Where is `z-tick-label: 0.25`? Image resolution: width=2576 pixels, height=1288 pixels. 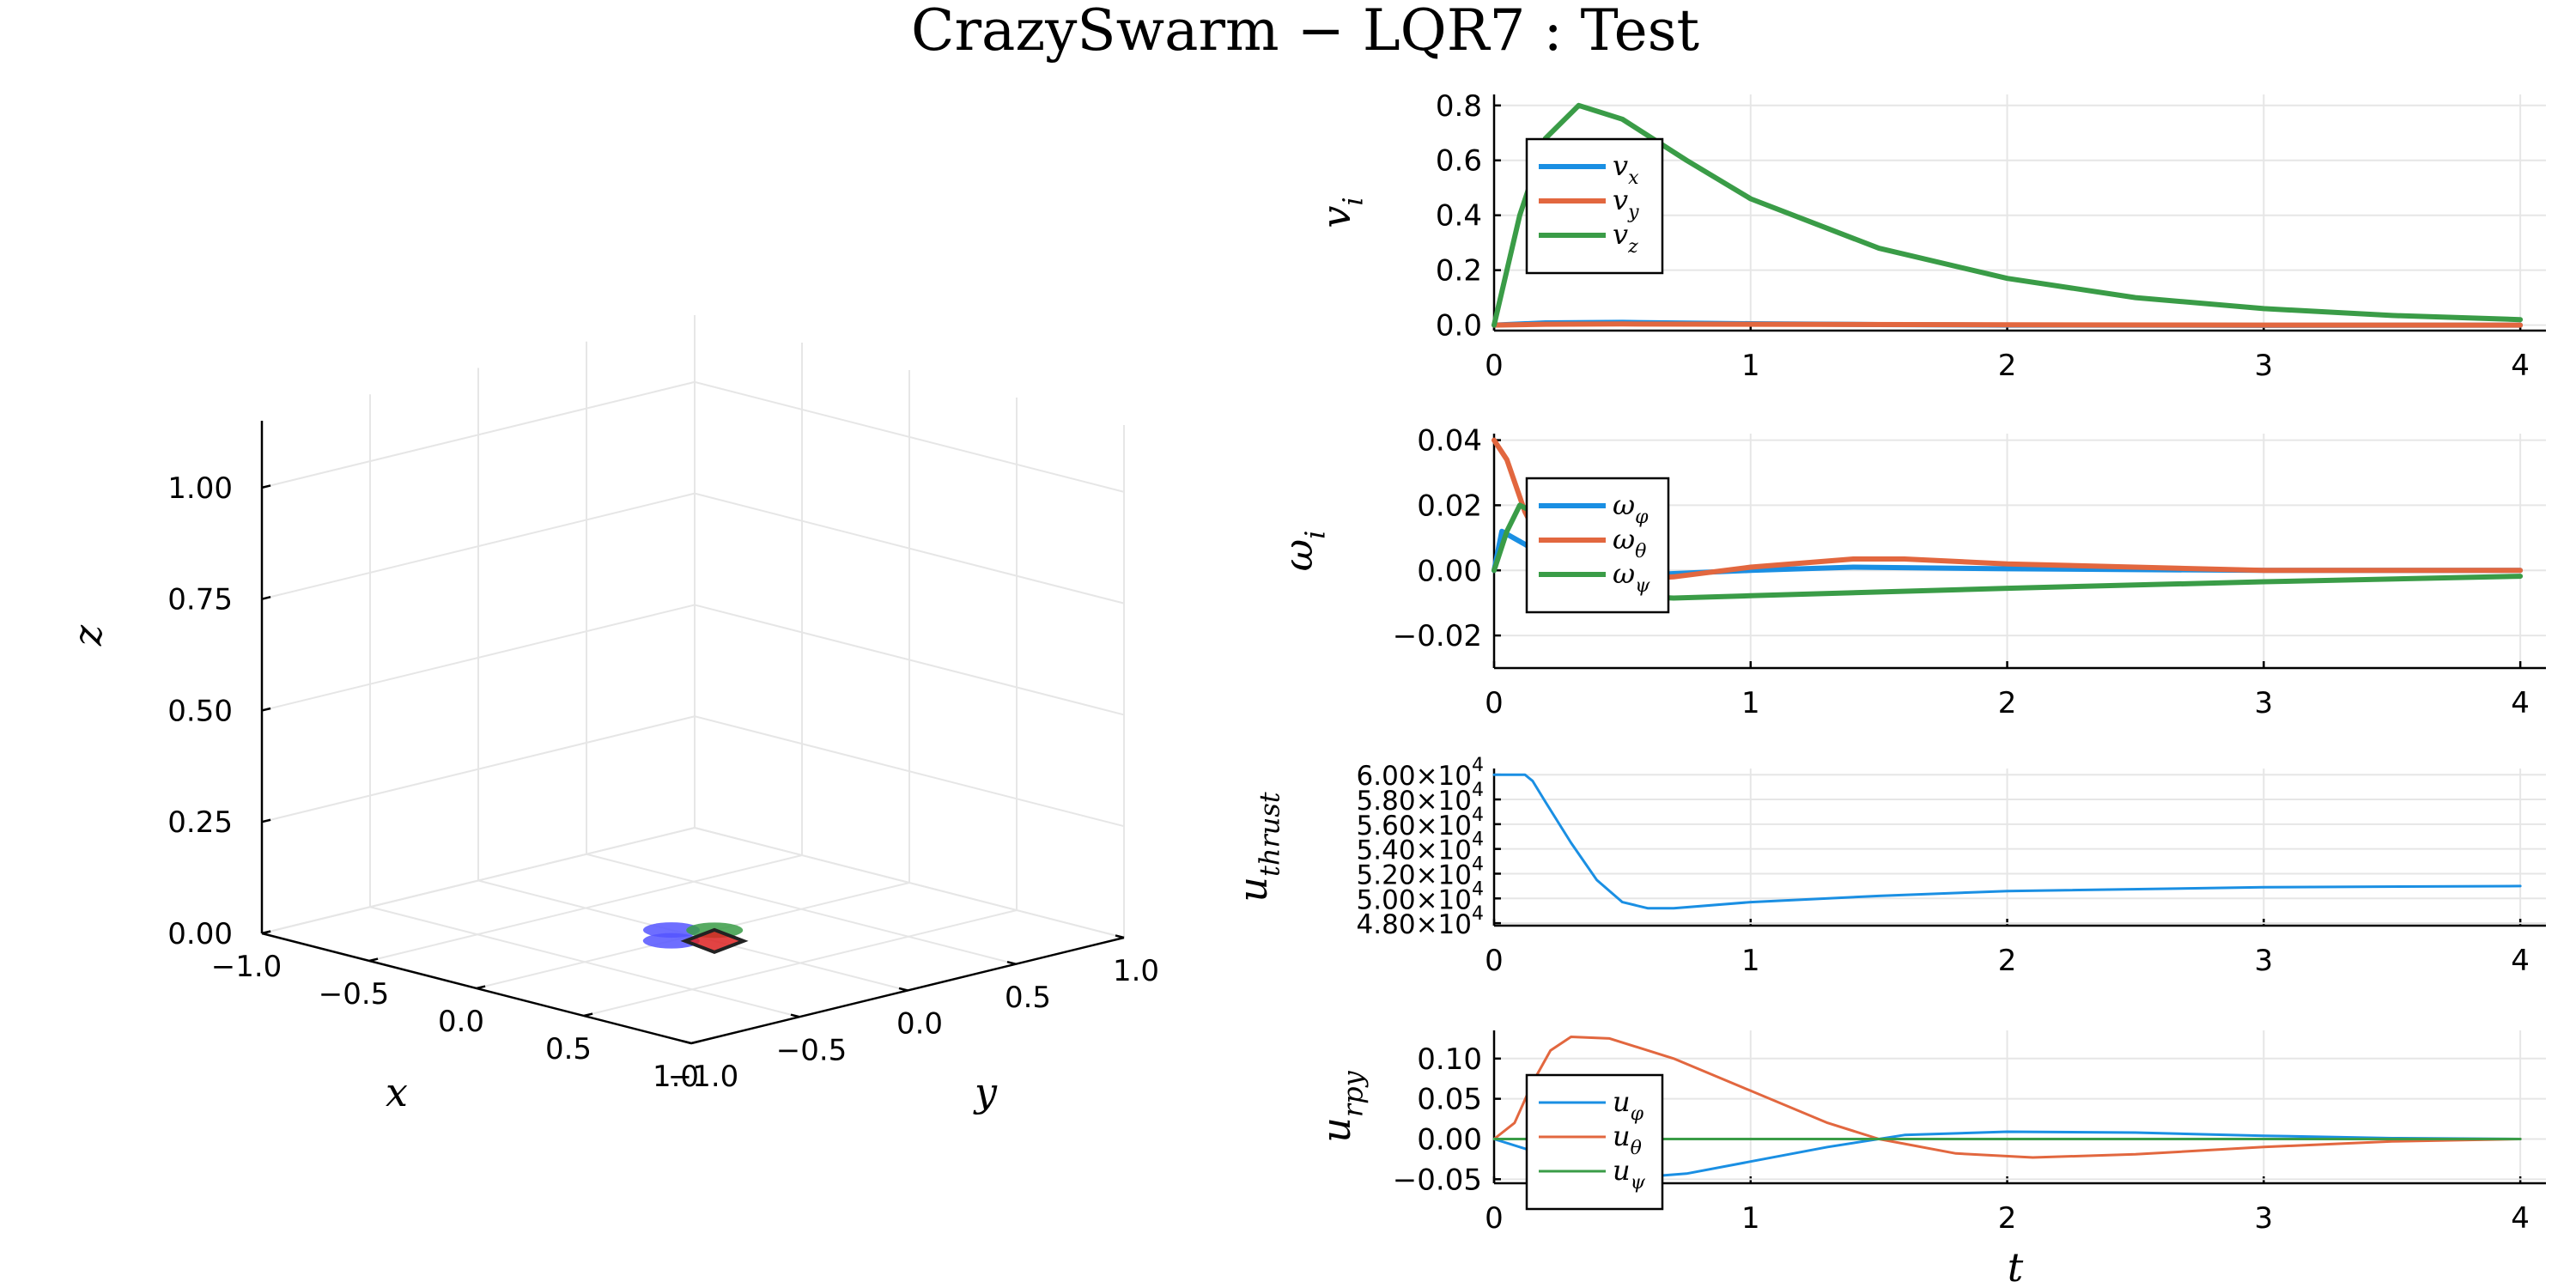
z-tick-label: 0.25 is located at coordinates (200, 823).